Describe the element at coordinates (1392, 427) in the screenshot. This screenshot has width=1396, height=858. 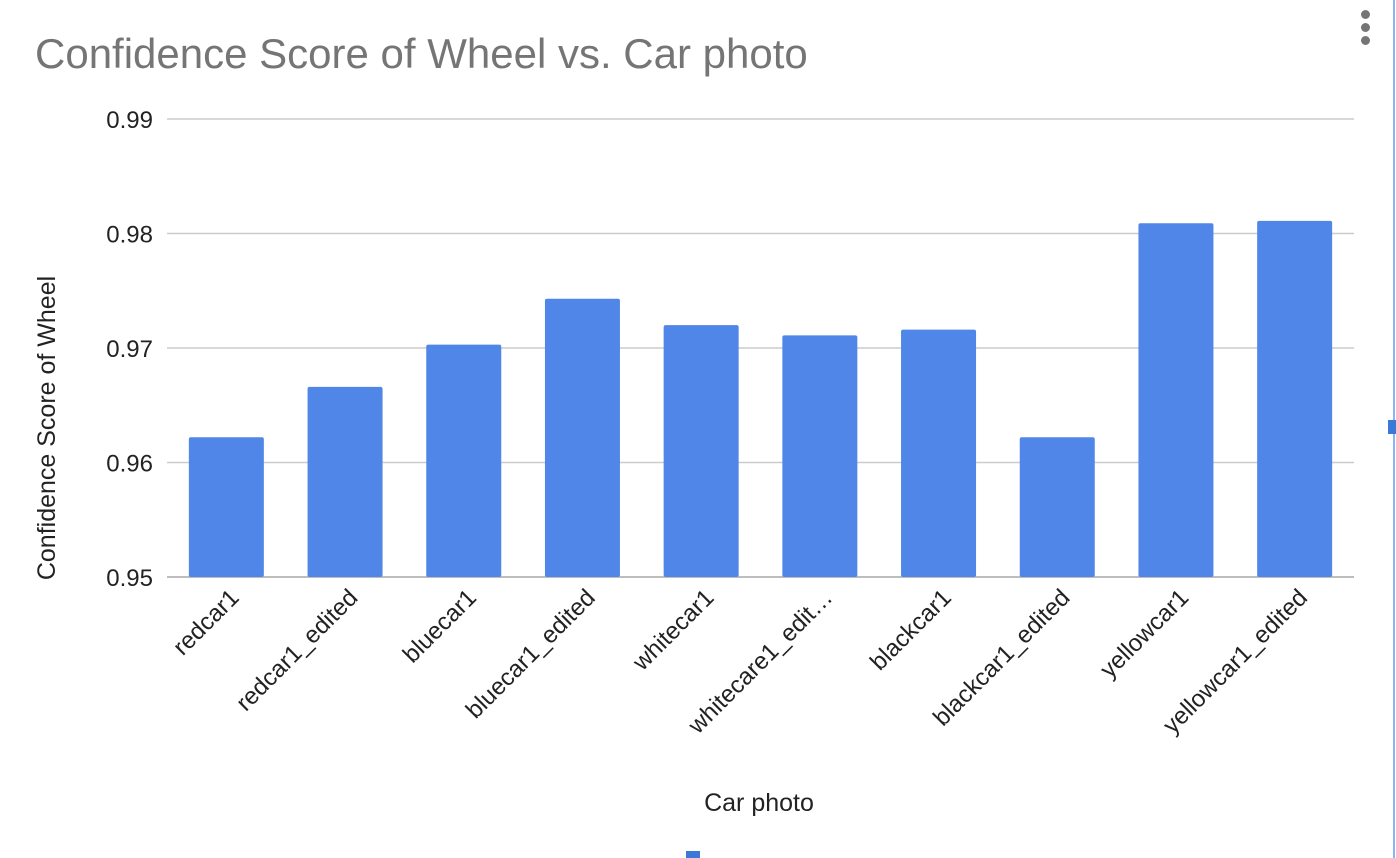
I see `resize-handle-right` at that location.